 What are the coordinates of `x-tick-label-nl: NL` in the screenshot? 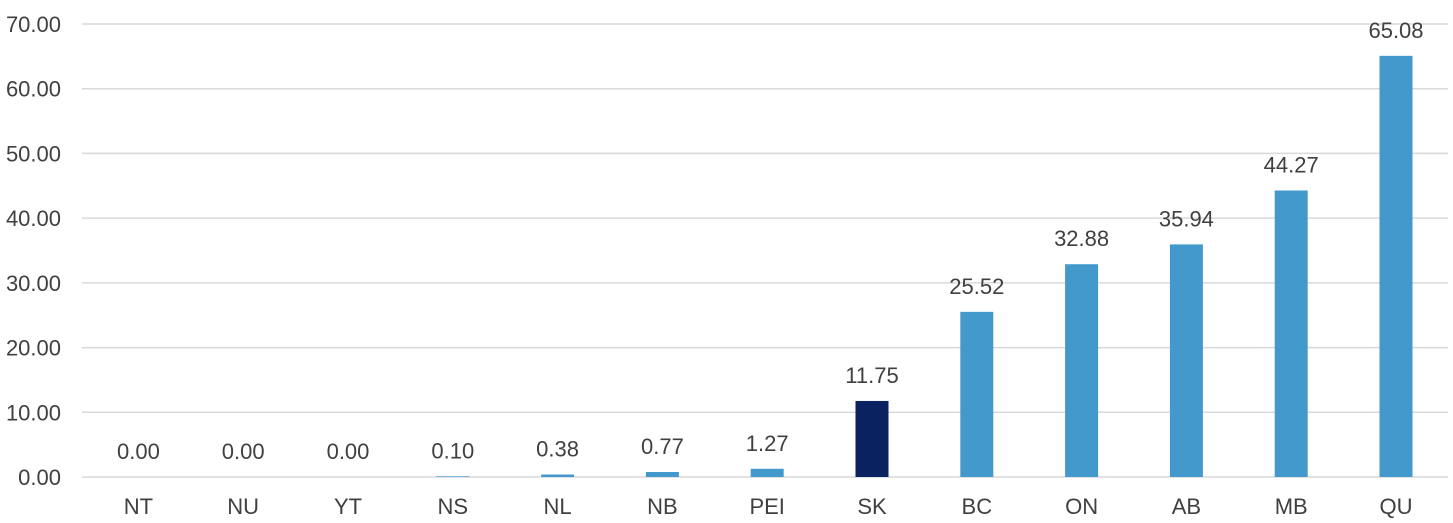 It's located at (558, 506).